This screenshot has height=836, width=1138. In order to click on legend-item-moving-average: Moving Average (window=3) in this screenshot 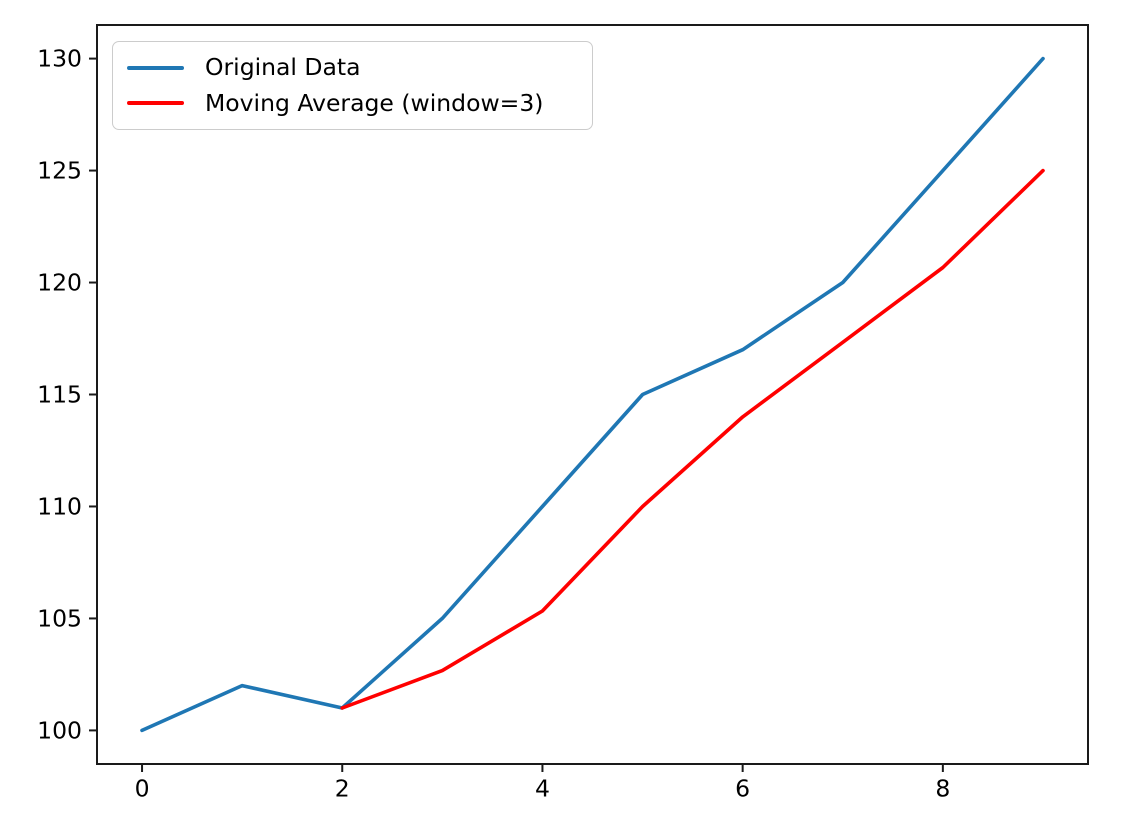, I will do `click(352, 102)`.